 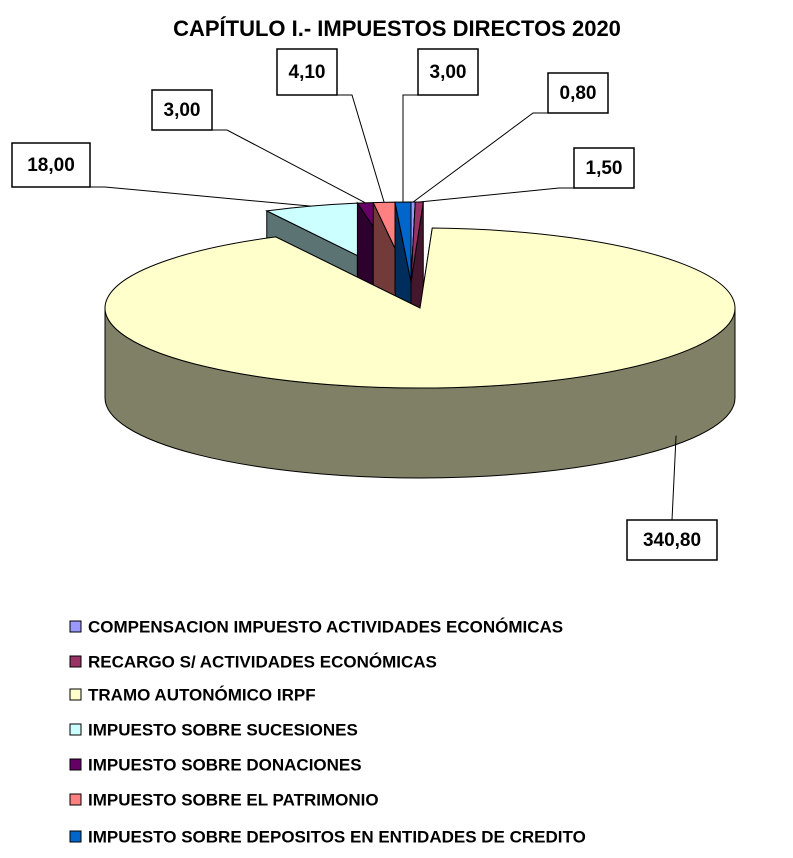 What do you see at coordinates (262, 661) in the screenshot?
I see `legend-label: RECARGO S/ ACTIVIDADES ECONÓMICAS` at bounding box center [262, 661].